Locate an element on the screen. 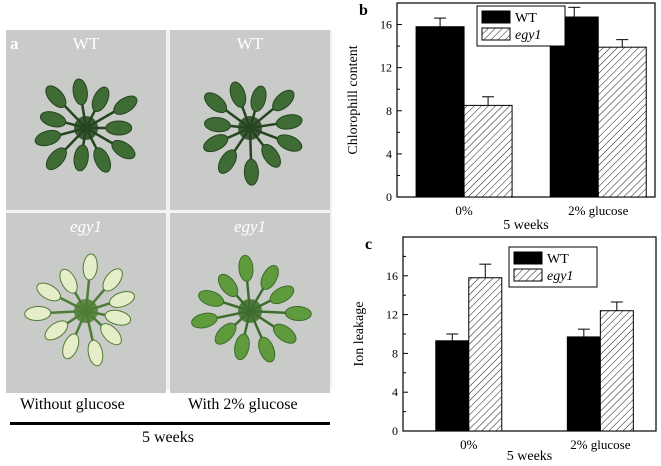 This screenshot has width=661, height=466. y-axis-label: Ion leakage is located at coordinates (359, 334).